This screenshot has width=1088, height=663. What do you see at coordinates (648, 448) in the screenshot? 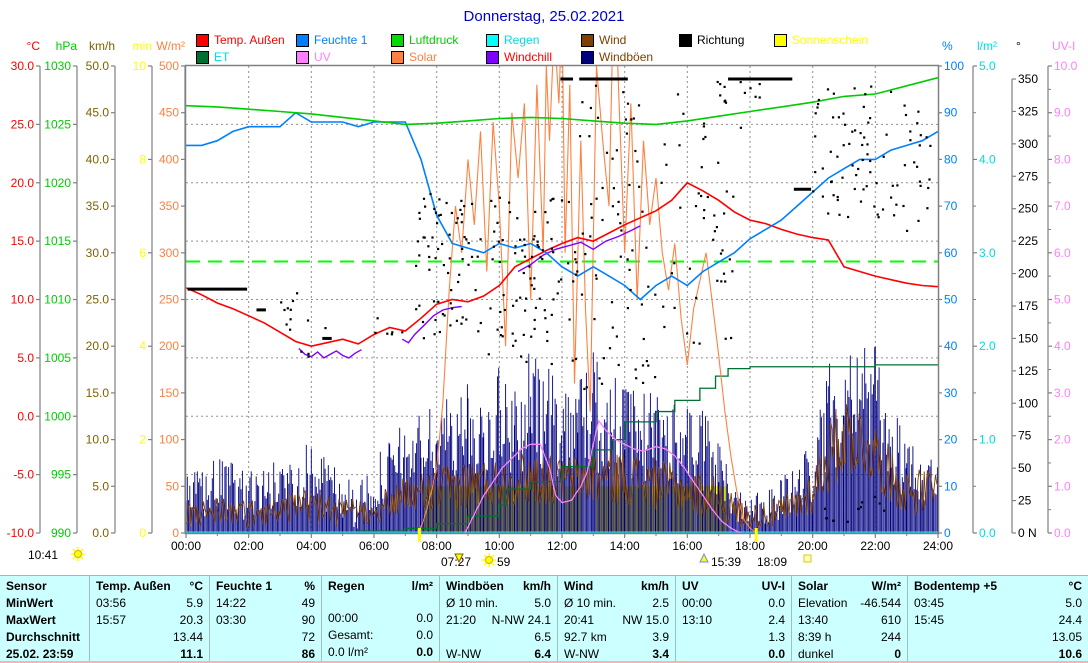
I see `et-series` at bounding box center [648, 448].